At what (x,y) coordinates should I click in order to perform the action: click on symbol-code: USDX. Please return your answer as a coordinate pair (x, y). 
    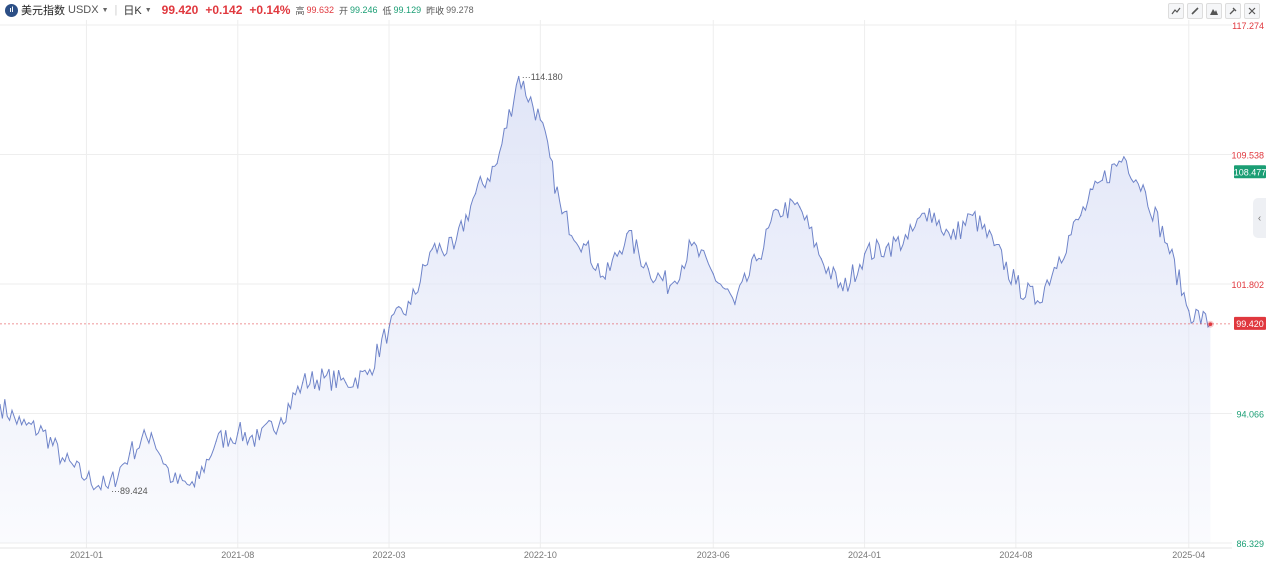
    Looking at the image, I should click on (83, 10).